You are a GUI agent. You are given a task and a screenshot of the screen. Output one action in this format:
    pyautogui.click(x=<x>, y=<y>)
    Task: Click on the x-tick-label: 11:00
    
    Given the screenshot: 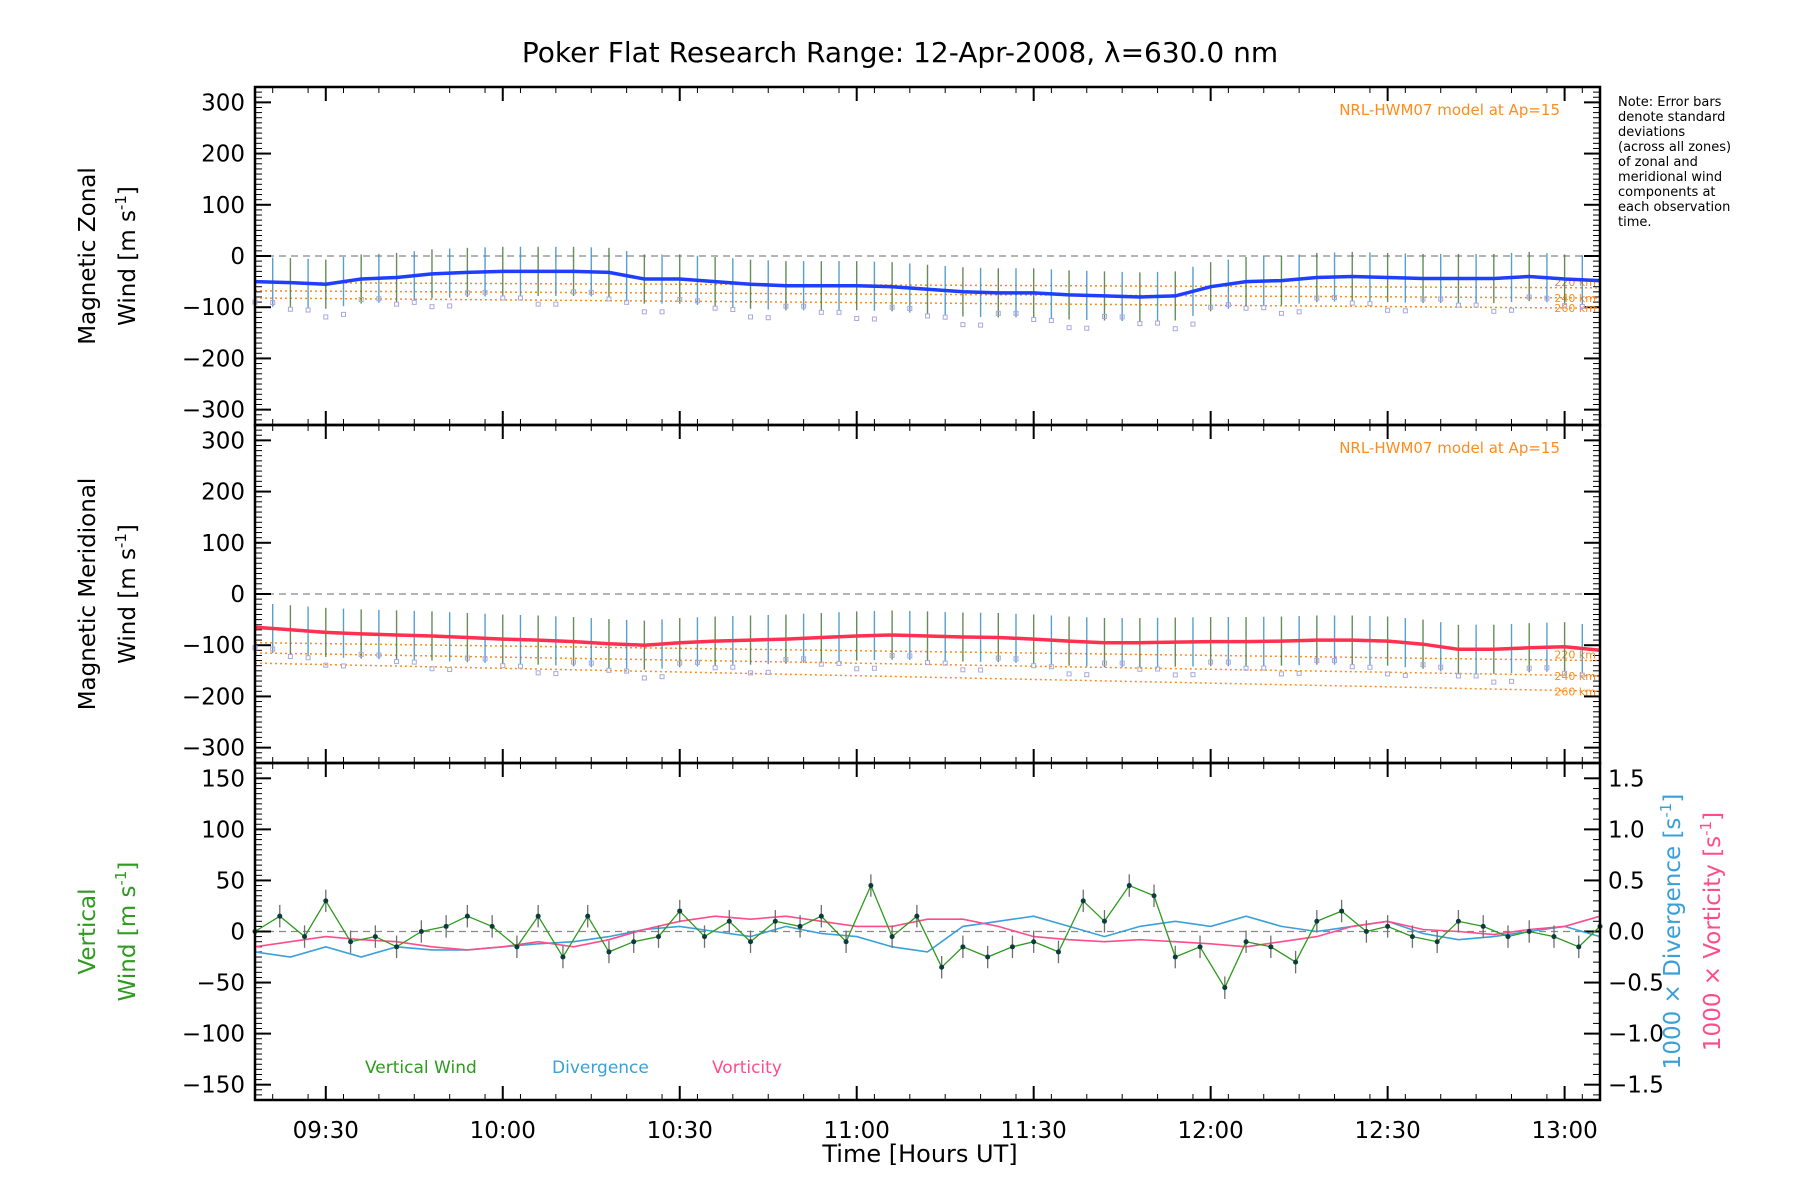 What is the action you would take?
    pyautogui.click(x=857, y=1131)
    